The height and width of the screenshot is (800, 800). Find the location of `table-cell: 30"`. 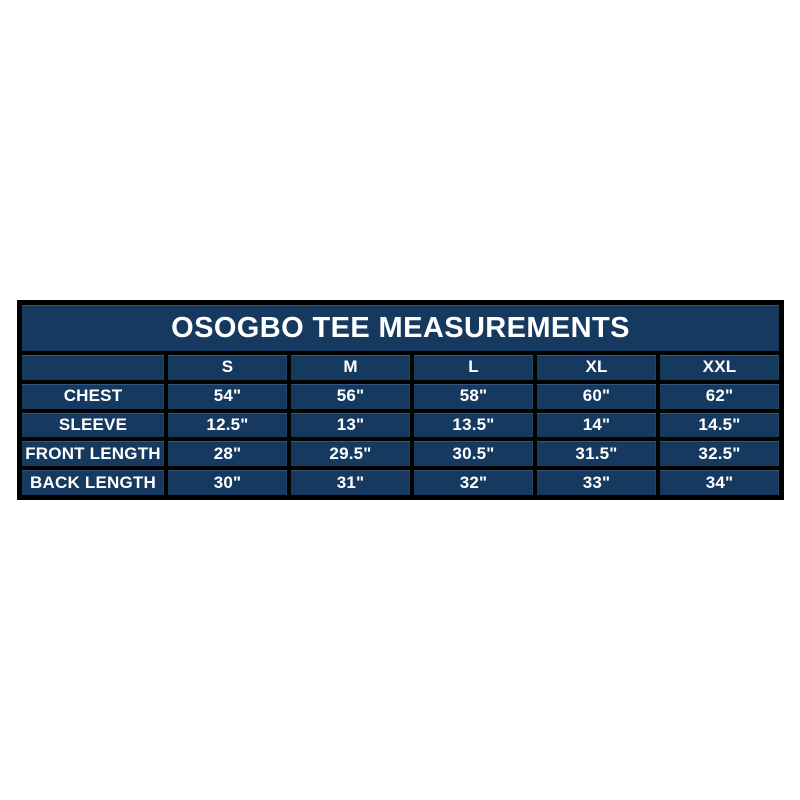

table-cell: 30" is located at coordinates (227, 482).